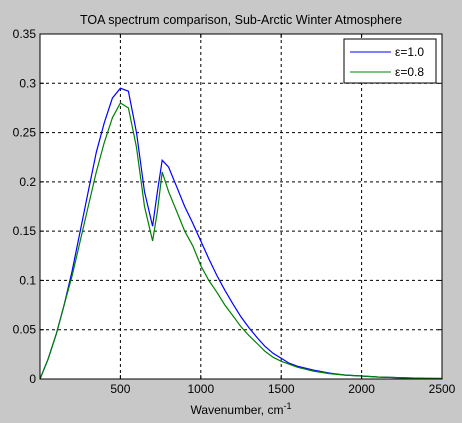 This screenshot has height=423, width=462. What do you see at coordinates (27, 83) in the screenshot?
I see `y-tick-label: 0.3` at bounding box center [27, 83].